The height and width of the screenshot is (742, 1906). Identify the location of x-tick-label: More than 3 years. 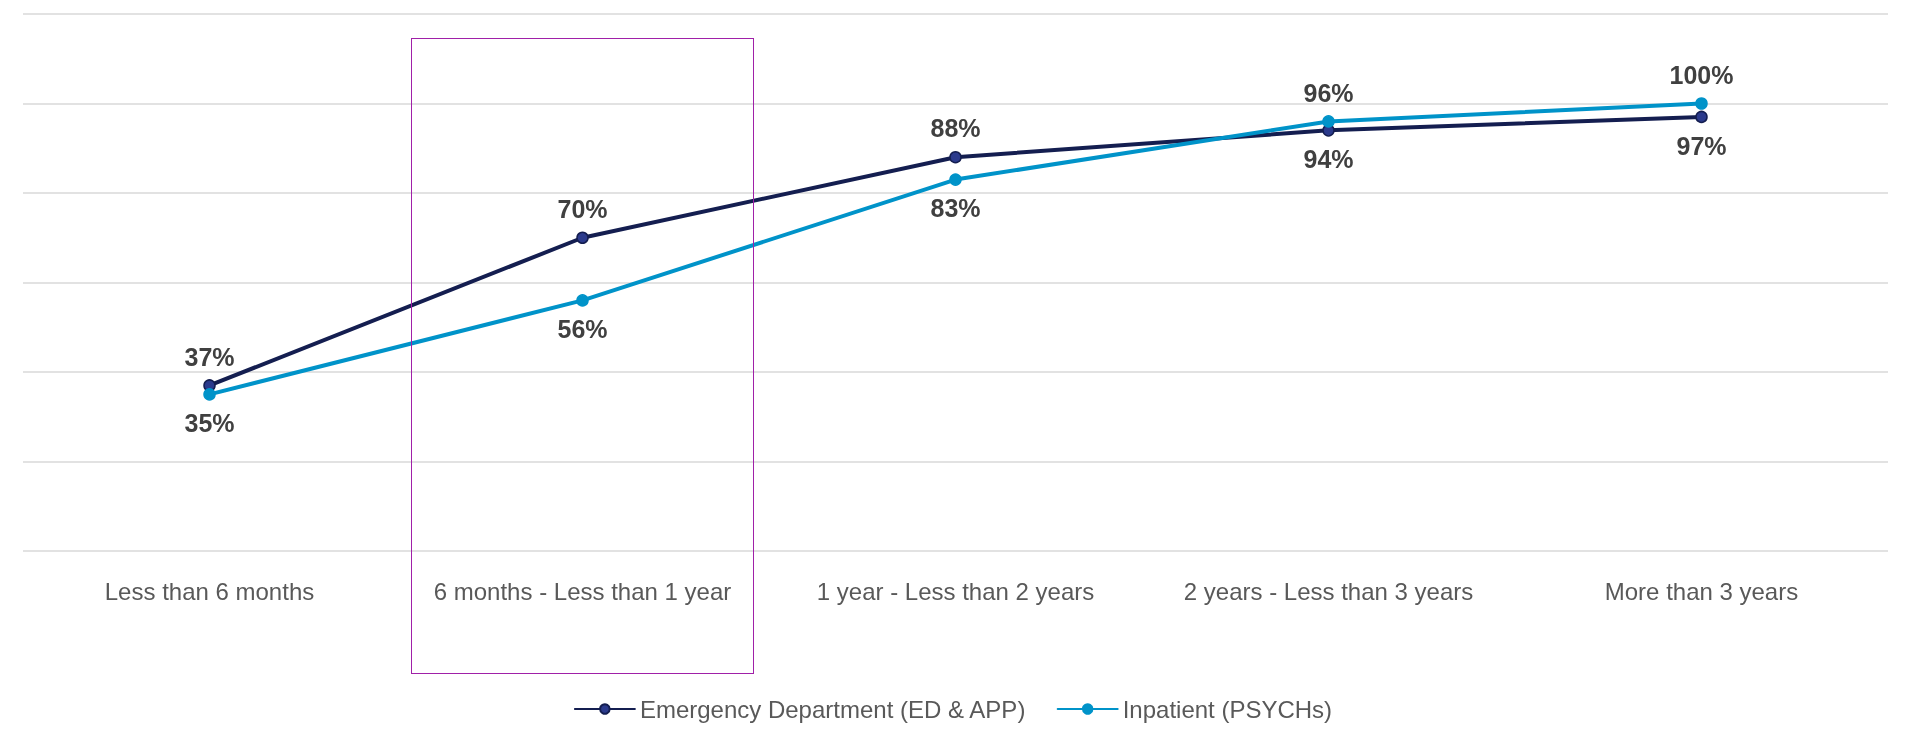
(1701, 591).